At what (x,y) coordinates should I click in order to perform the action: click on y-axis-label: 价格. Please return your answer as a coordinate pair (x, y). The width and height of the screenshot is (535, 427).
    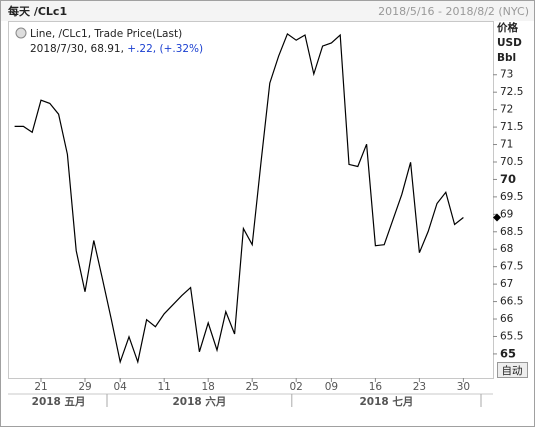
    Looking at the image, I should click on (507, 27).